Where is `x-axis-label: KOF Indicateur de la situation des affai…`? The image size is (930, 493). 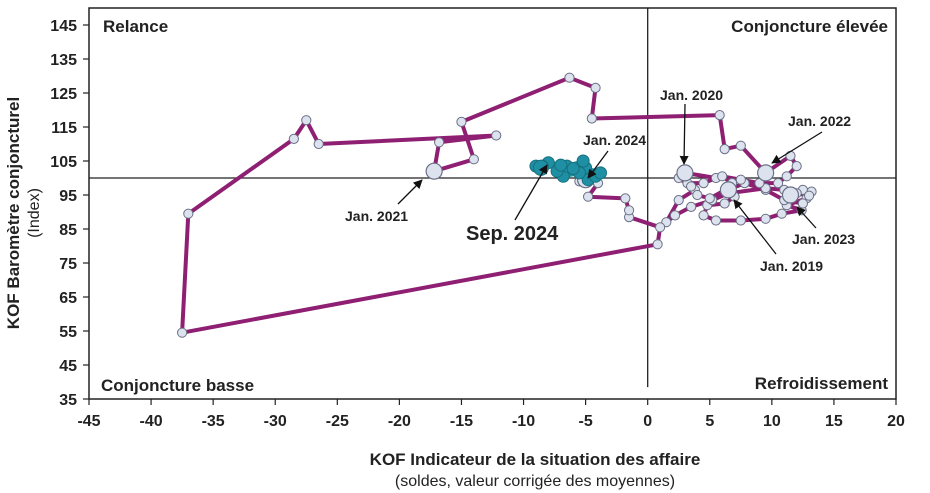 x-axis-label: KOF Indicateur de la situation des affai… is located at coordinates (535, 459).